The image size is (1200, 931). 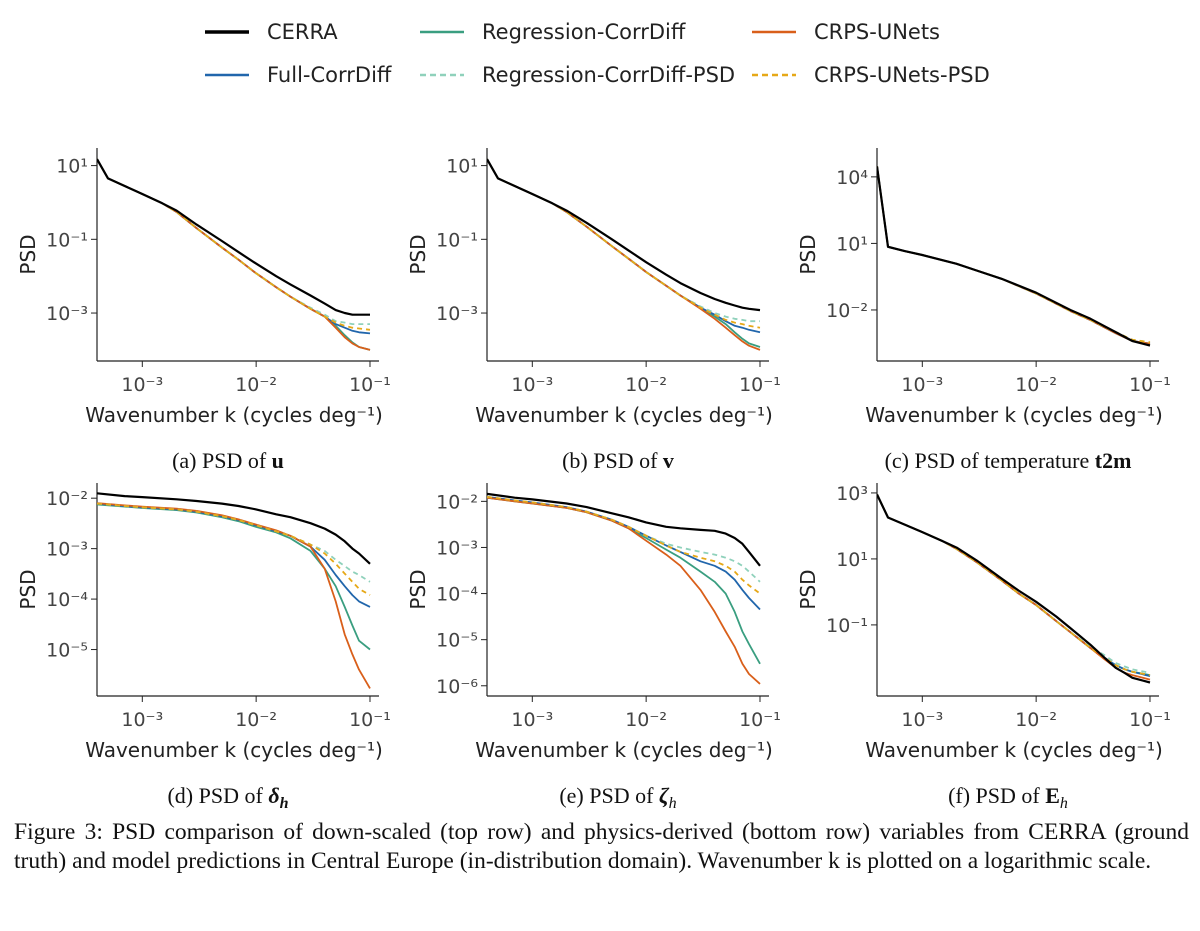 What do you see at coordinates (273, 795) in the screenshot?
I see `subcaption-symbol: δ` at bounding box center [273, 795].